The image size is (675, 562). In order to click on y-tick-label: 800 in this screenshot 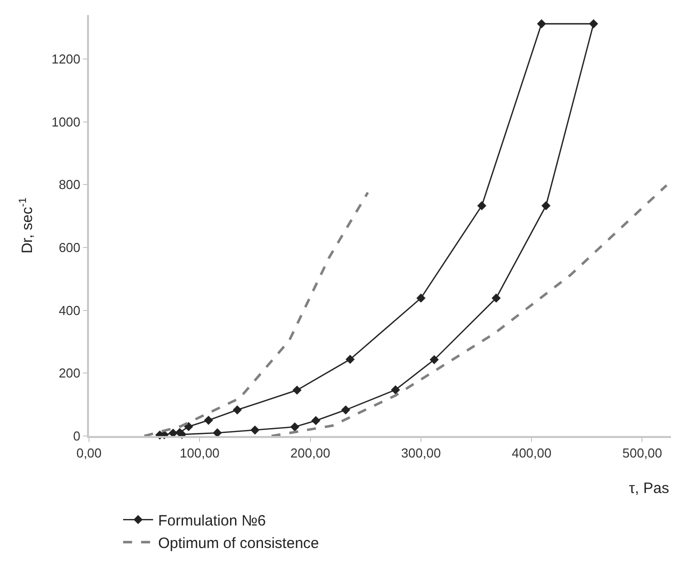, I will do `click(69, 184)`.